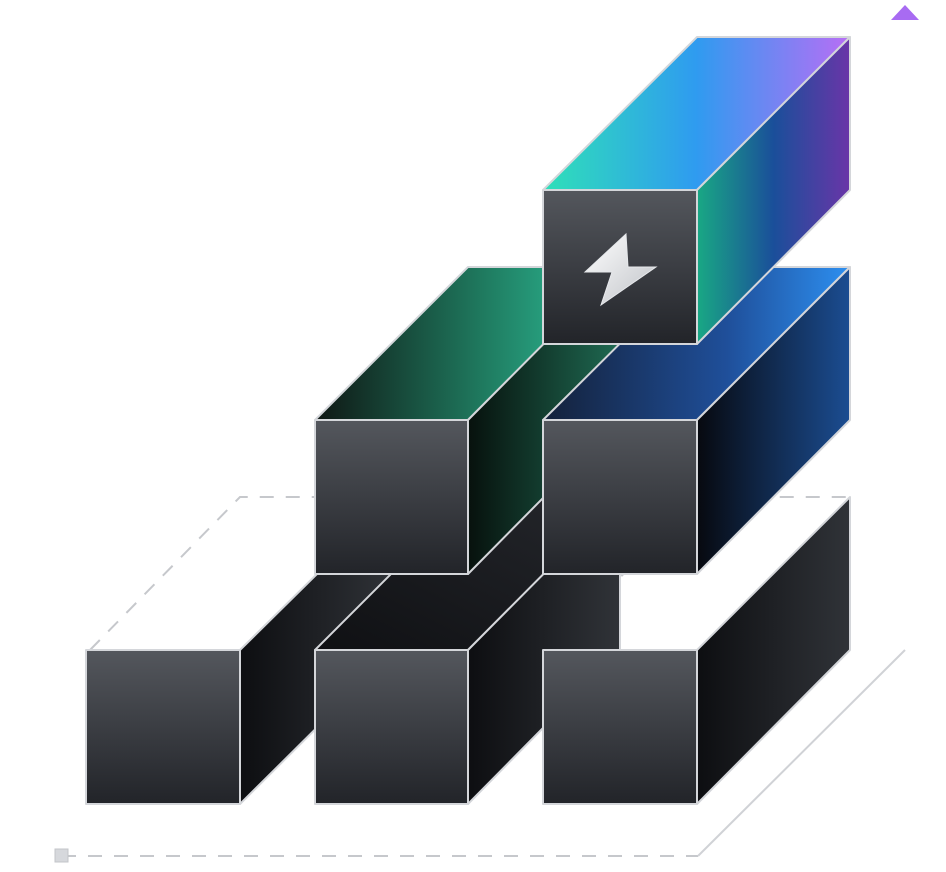 Image resolution: width=946 pixels, height=872 pixels. I want to click on block-bottom-right, so click(696, 650).